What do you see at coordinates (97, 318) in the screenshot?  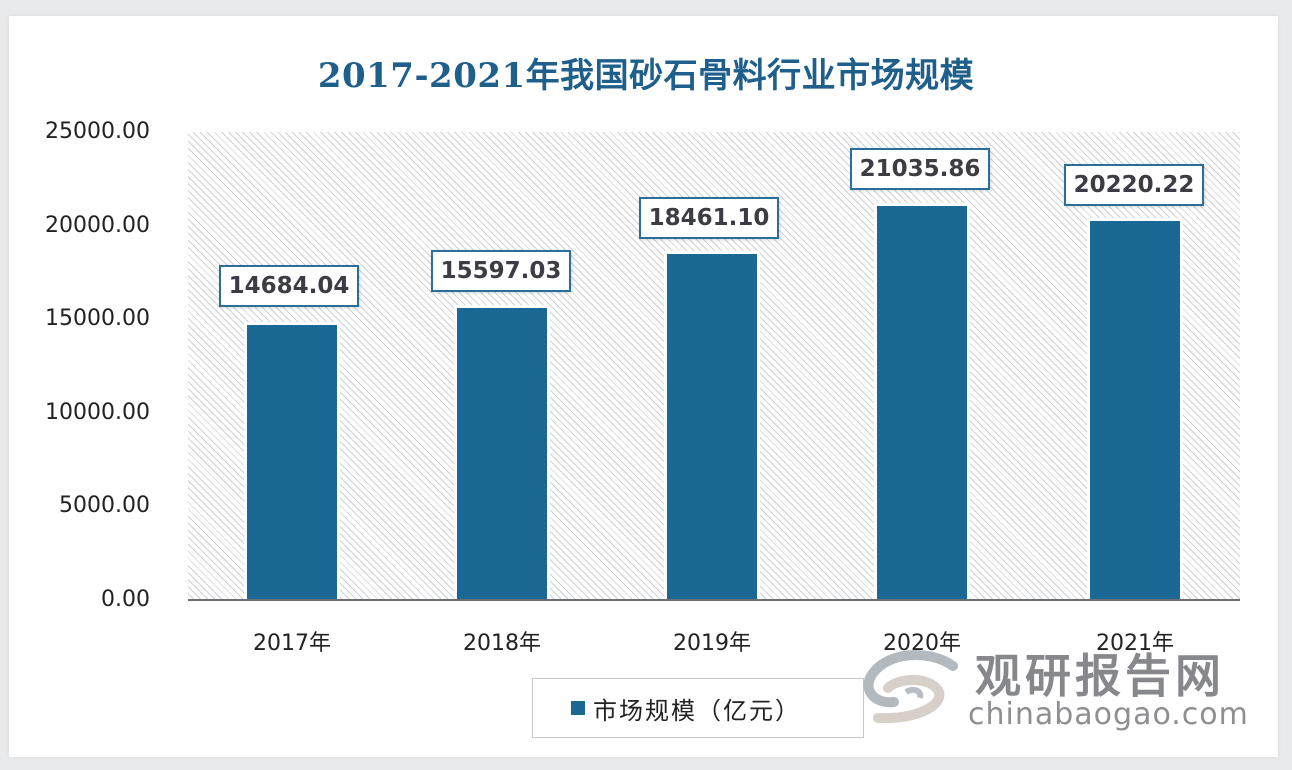 I see `y-tick-label: 15000.00` at bounding box center [97, 318].